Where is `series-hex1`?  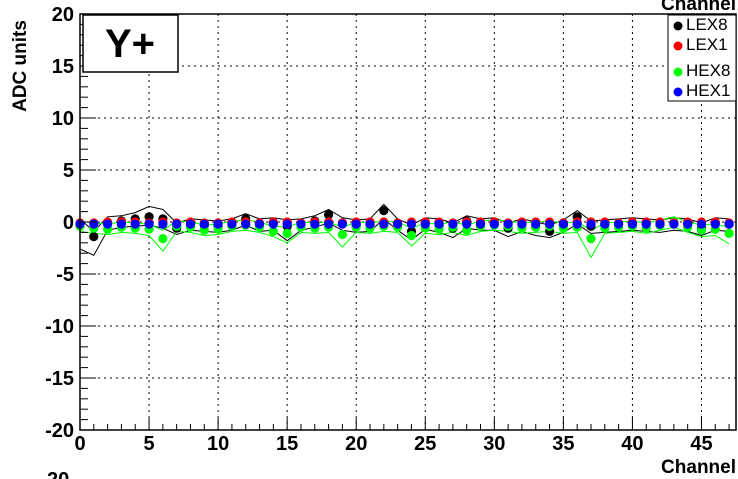
series-hex1 is located at coordinates (404, 224).